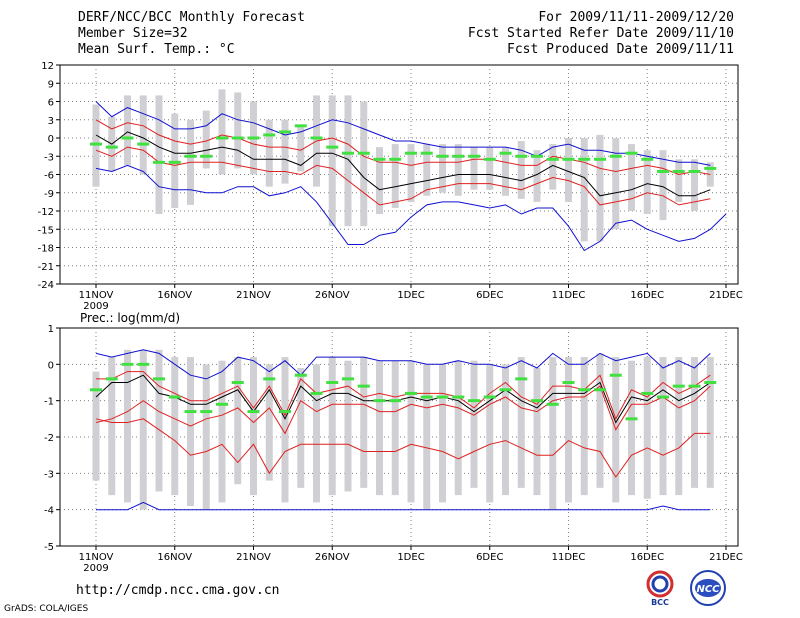 The width and height of the screenshot is (800, 618). What do you see at coordinates (49, 194) in the screenshot?
I see `panel1-y-tick-label: -9` at bounding box center [49, 194].